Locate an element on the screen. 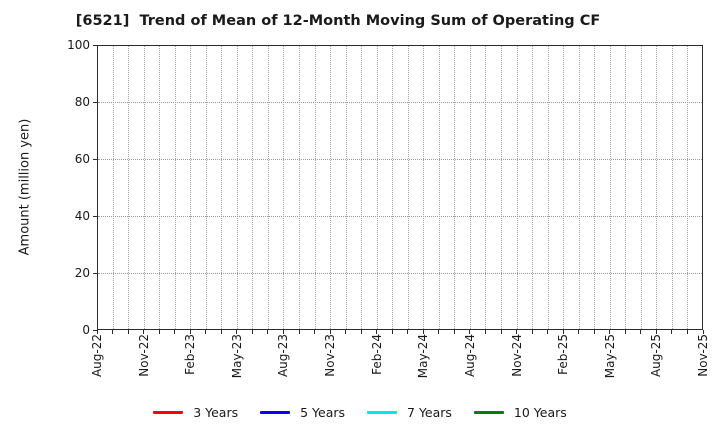  x-tick-label: Nov-22 is located at coordinates (143, 355).